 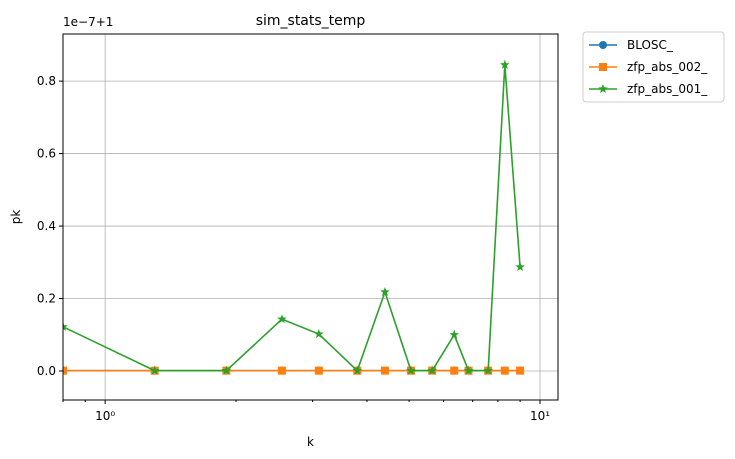 I want to click on x-tick-label: 10⁰, so click(x=105, y=416).